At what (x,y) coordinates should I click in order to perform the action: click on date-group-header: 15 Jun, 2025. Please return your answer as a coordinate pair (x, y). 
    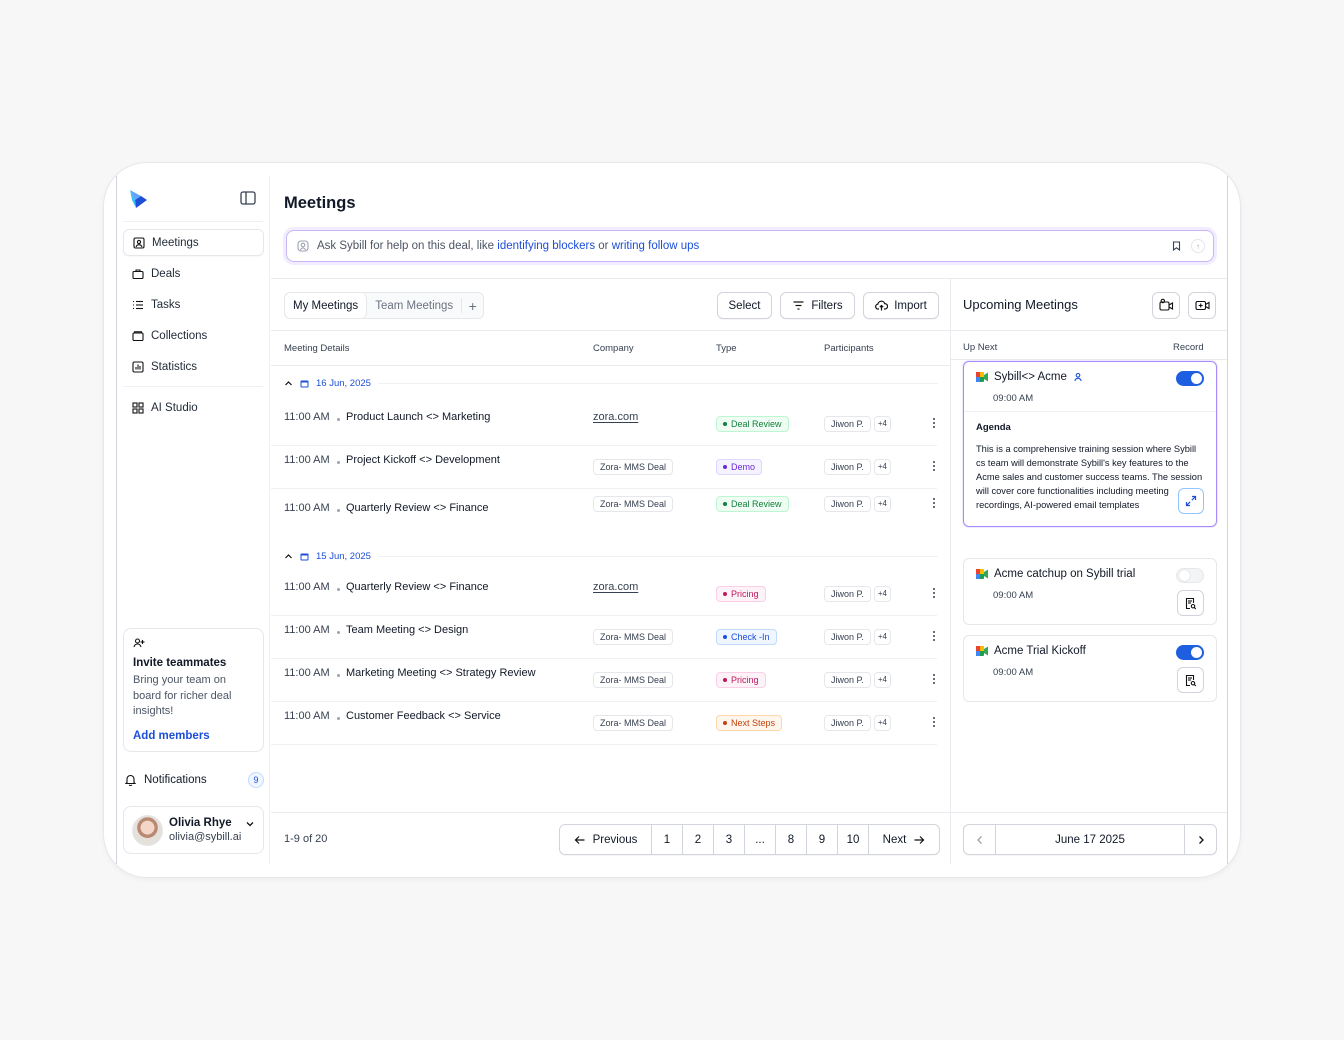
    Looking at the image, I should click on (611, 556).